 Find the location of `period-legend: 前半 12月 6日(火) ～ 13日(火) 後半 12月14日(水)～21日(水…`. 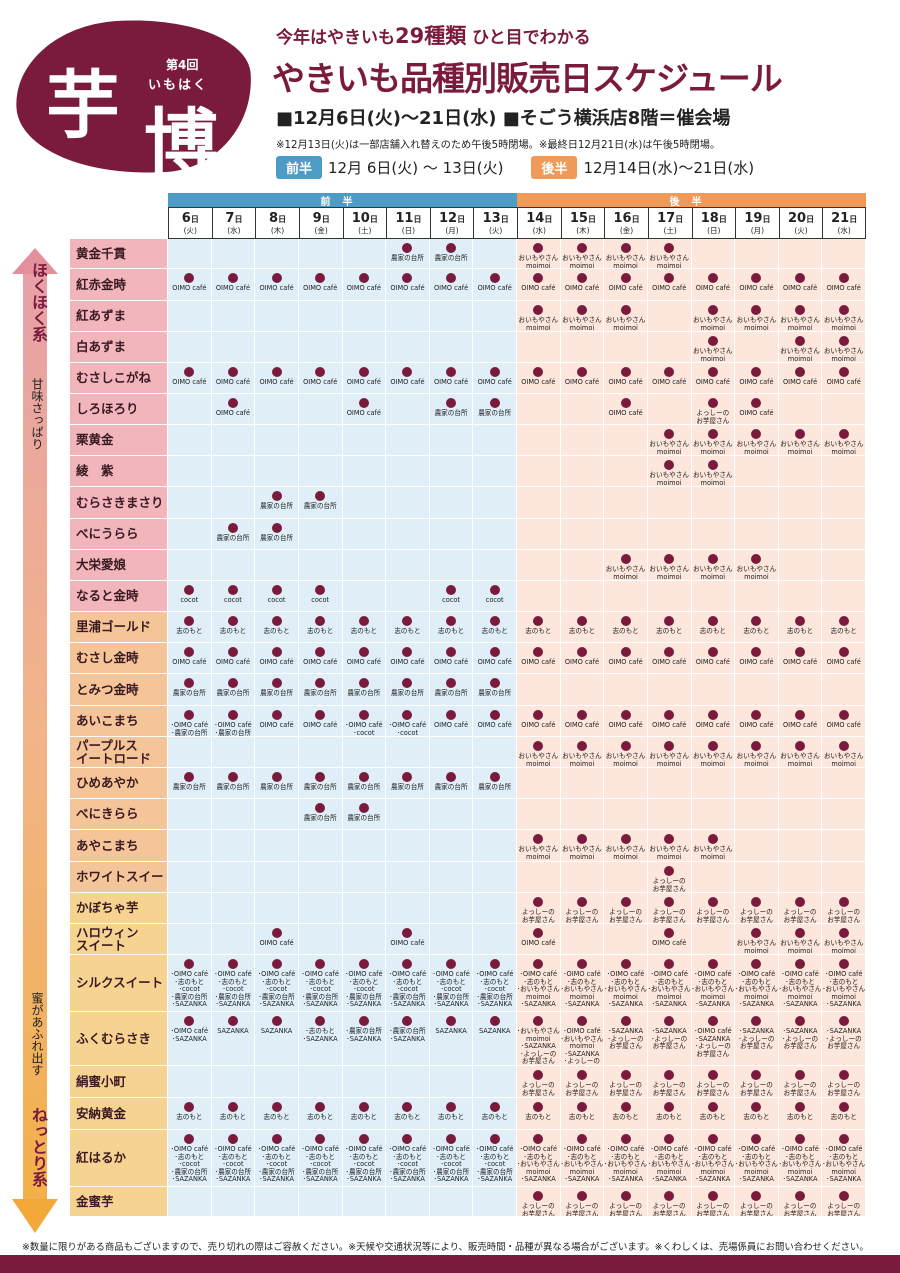

period-legend: 前半 12月 6日(火) ～ 13日(火) 後半 12月14日(水)～21日(水… is located at coordinates (515, 167).